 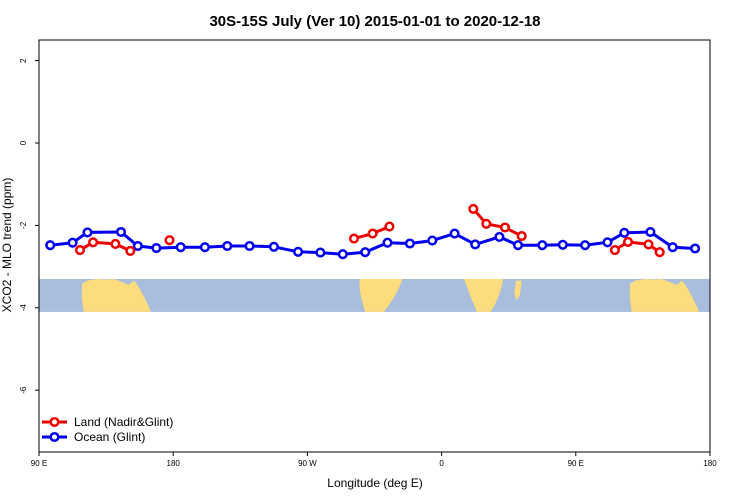 What do you see at coordinates (116, 295) in the screenshot?
I see `map-land-australia` at bounding box center [116, 295].